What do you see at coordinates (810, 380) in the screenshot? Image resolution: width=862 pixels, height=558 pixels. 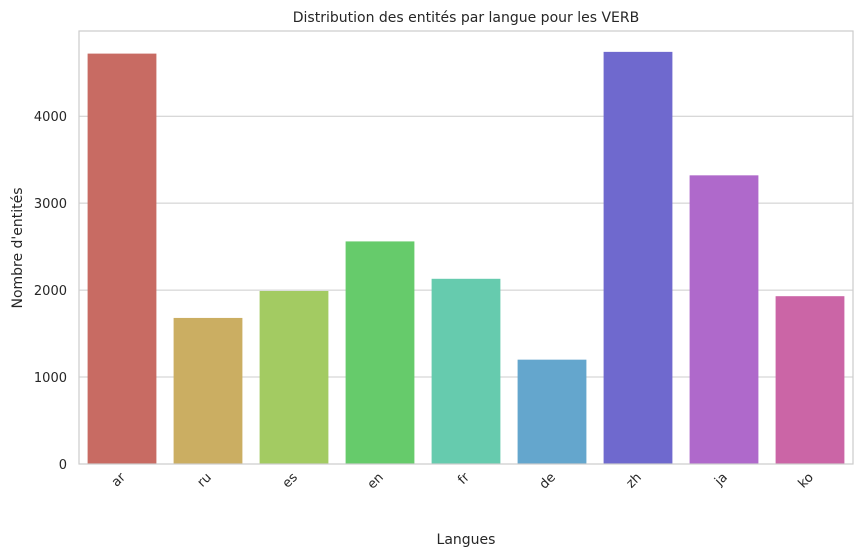 I see `bar-ko` at bounding box center [810, 380].